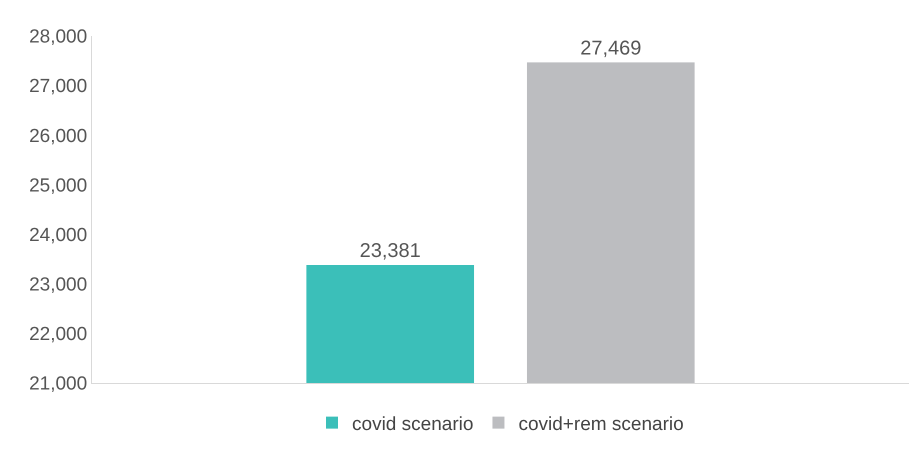 The width and height of the screenshot is (917, 450). Describe the element at coordinates (601, 425) in the screenshot. I see `legend-label: covid+rem scenario` at that location.